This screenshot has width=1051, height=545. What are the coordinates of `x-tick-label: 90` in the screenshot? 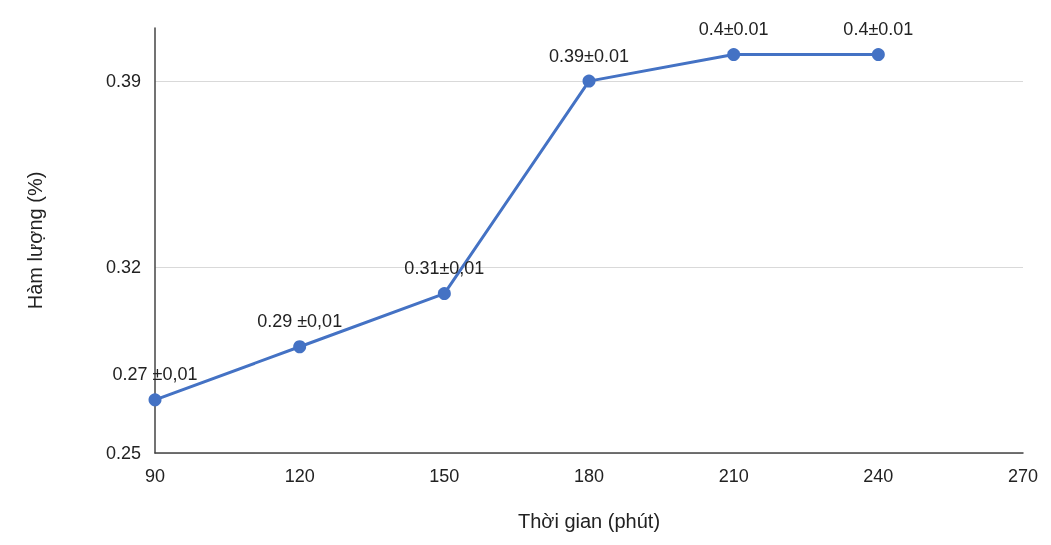 It's located at (155, 476).